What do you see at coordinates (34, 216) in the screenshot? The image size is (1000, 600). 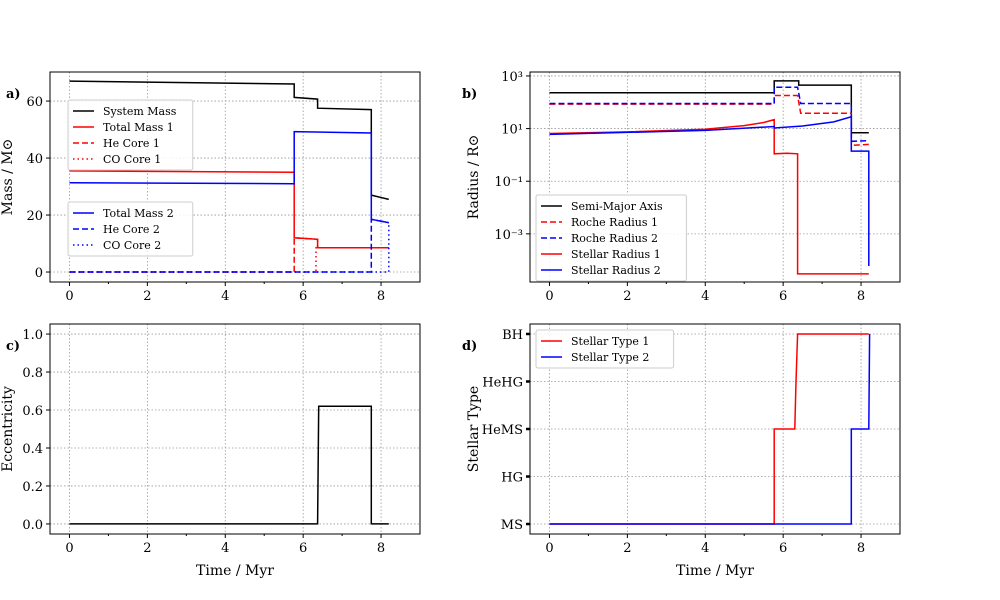 I see `y-tick-label: 20` at bounding box center [34, 216].